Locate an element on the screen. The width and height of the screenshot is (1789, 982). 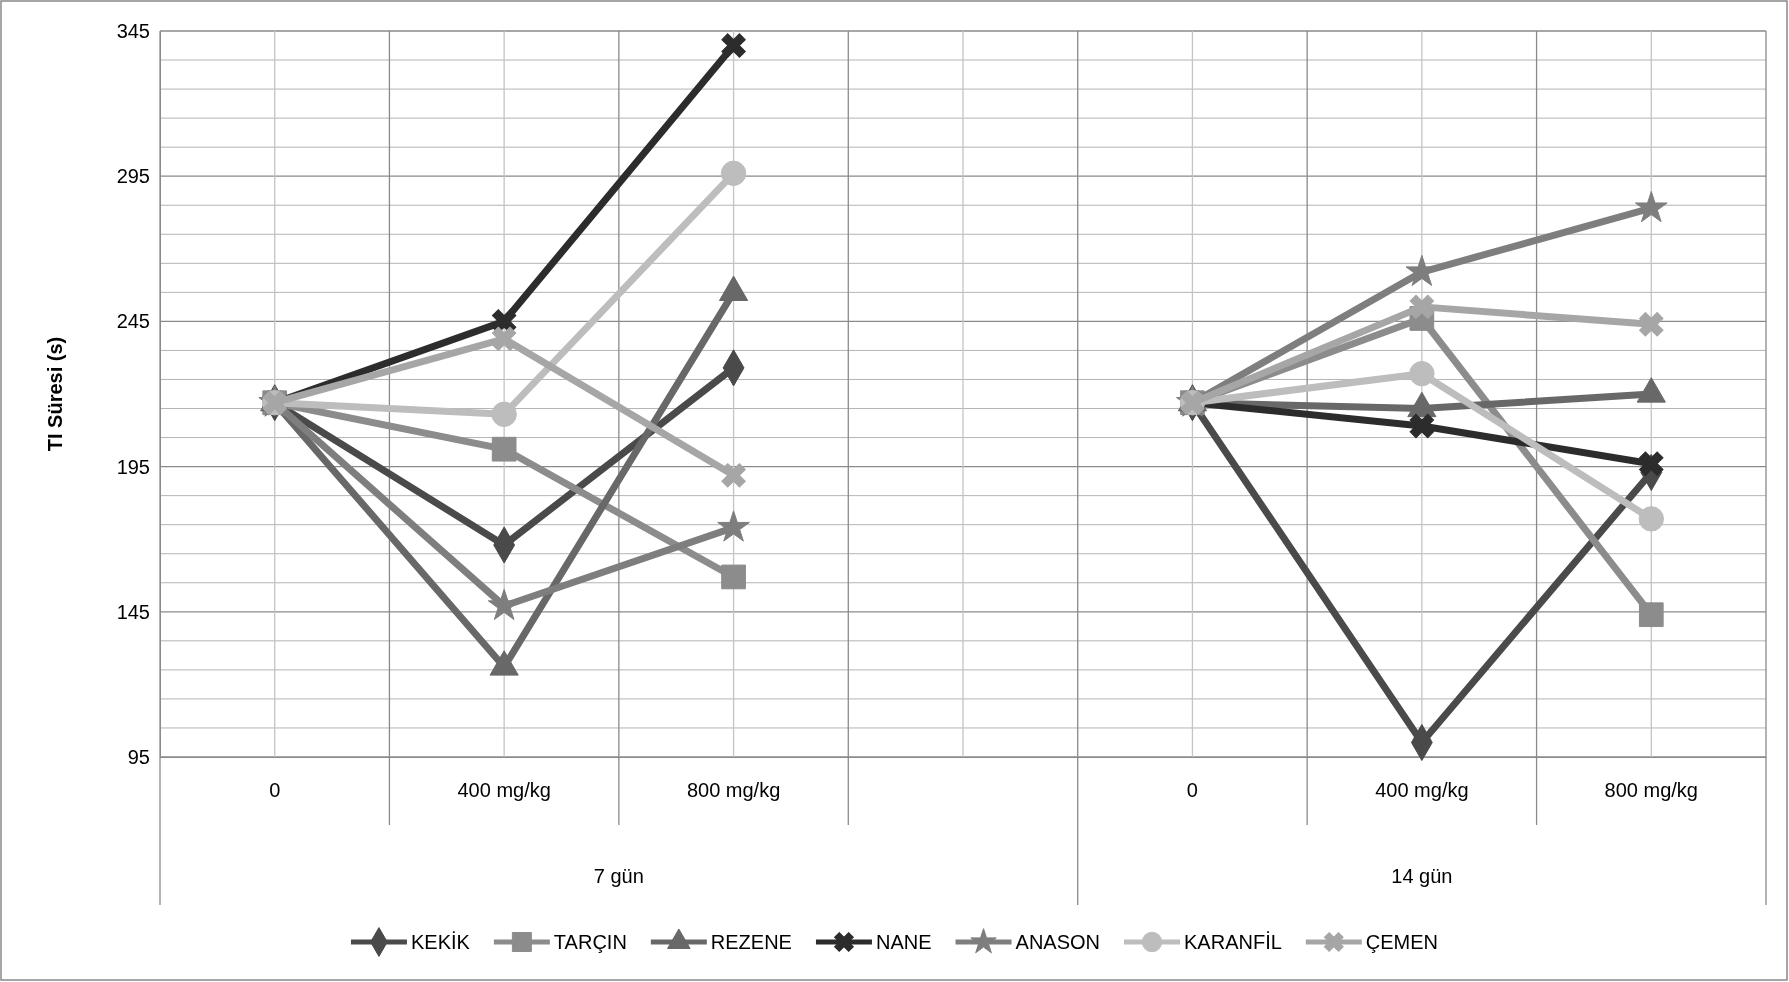
legend-label: TARÇIN is located at coordinates (590, 942).